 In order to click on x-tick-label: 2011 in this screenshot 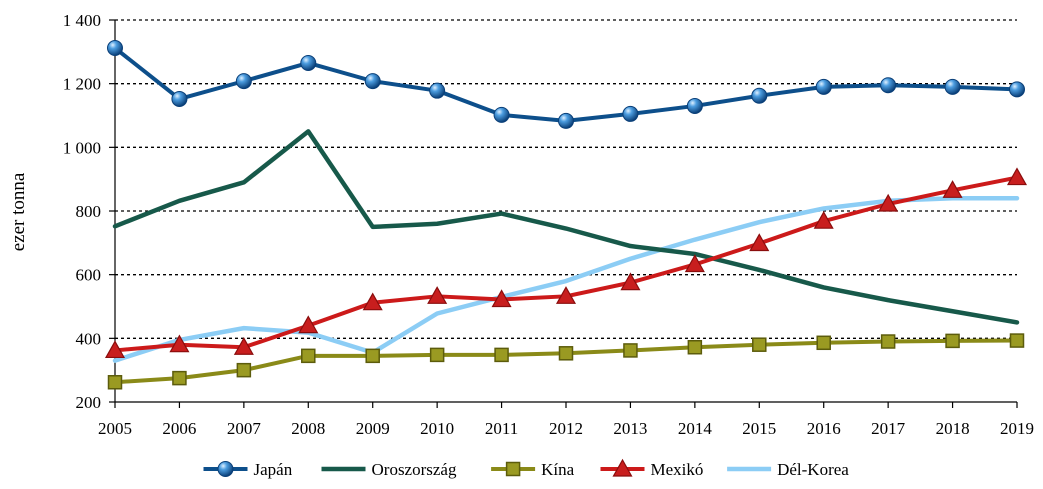, I will do `click(501, 428)`.